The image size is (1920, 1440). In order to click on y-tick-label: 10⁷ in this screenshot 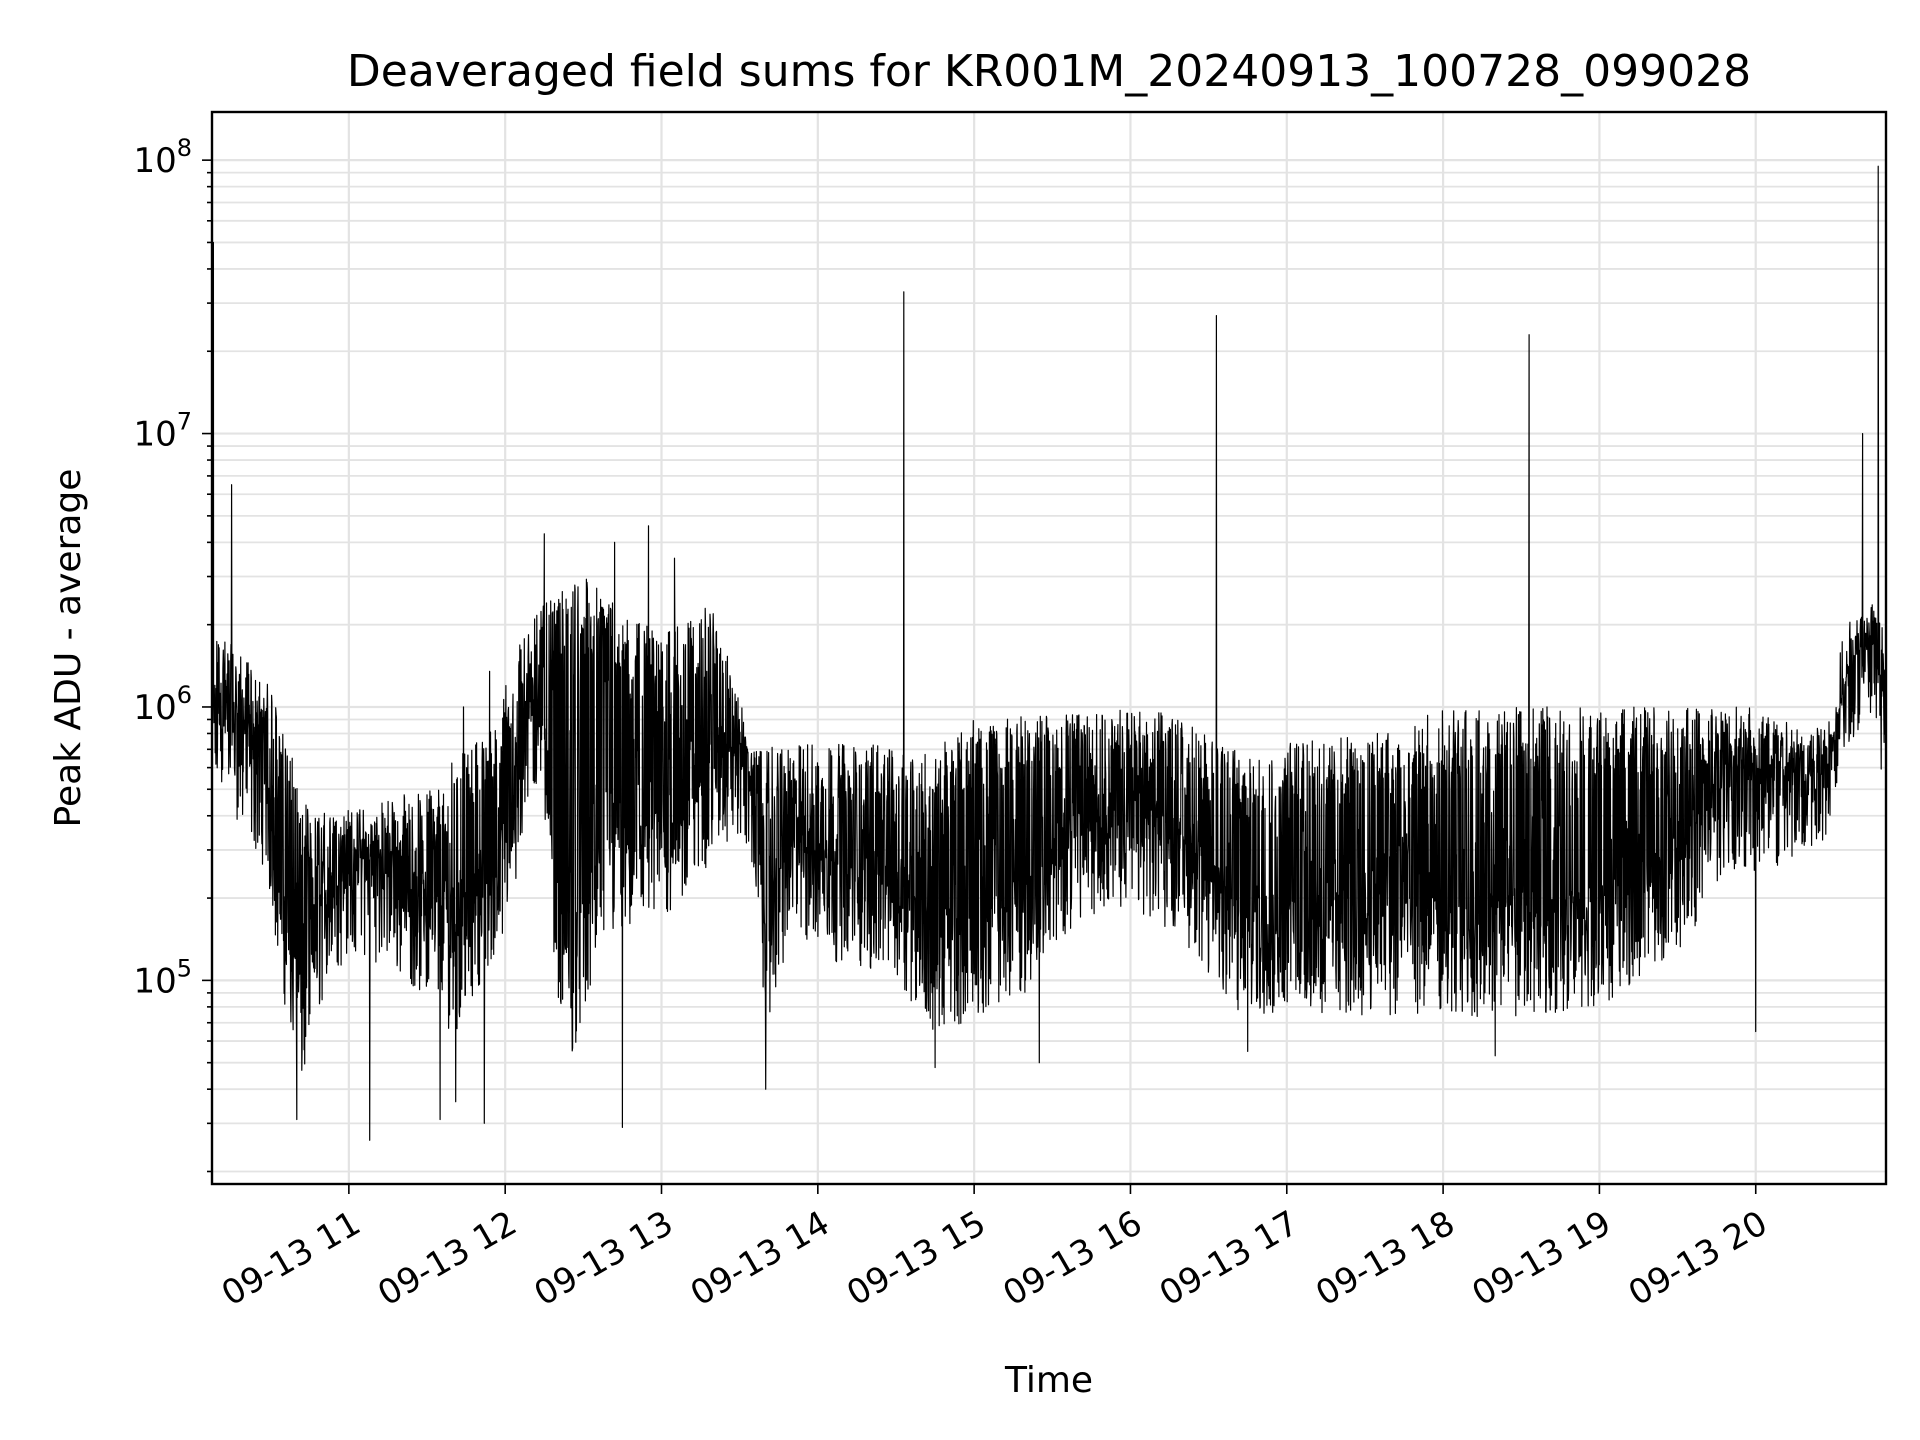, I will do `click(162, 431)`.